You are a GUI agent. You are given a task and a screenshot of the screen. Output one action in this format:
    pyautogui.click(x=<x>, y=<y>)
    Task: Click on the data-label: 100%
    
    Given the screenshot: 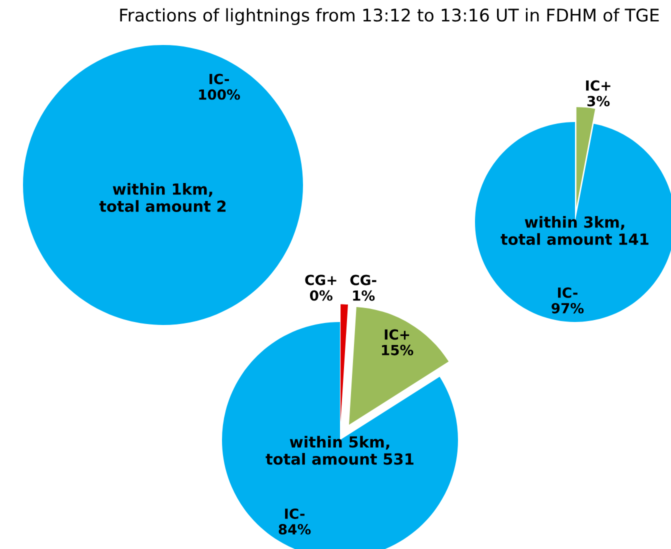 What is the action you would take?
    pyautogui.click(x=219, y=94)
    